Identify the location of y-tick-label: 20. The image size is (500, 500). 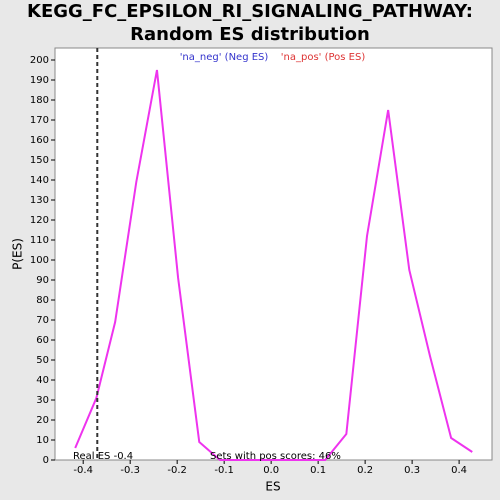
(42, 420).